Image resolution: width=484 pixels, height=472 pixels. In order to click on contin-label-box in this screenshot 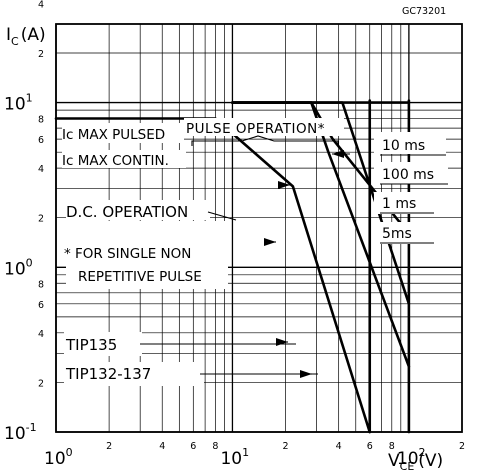, I will do `click(124, 159)`.